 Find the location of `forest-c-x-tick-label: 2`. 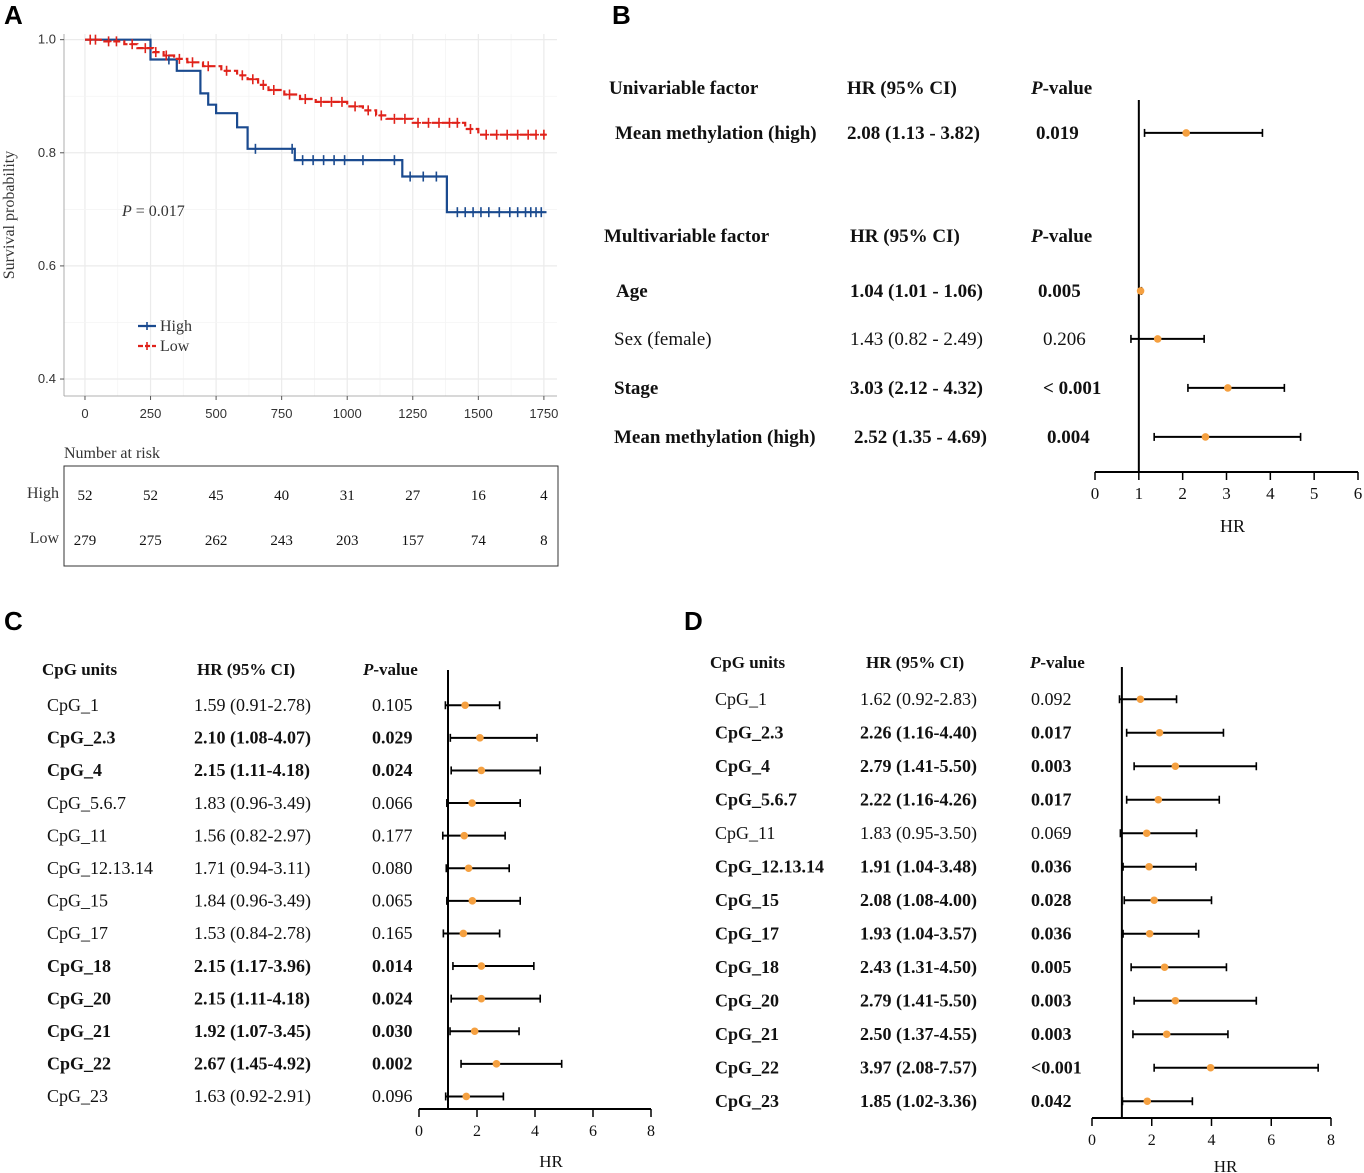

forest-c-x-tick-label: 2 is located at coordinates (477, 1131).